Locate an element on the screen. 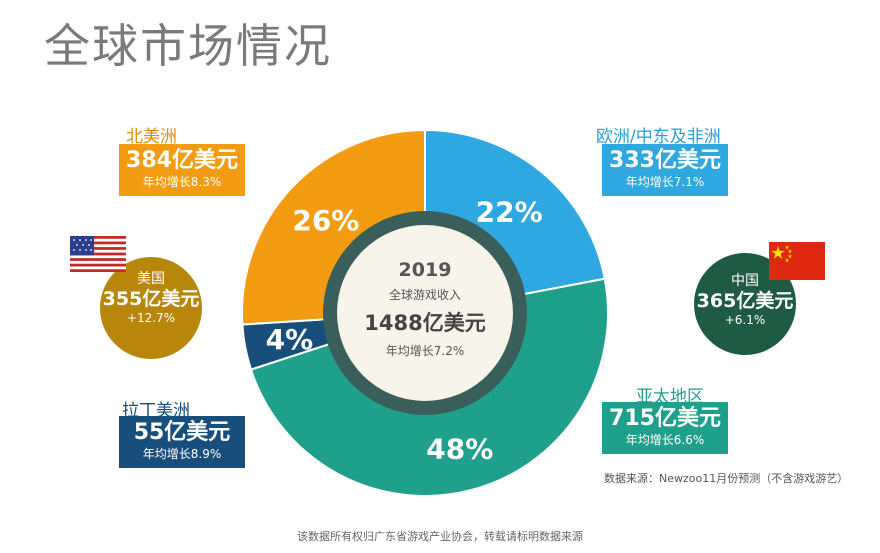  region-box-north-america: 384亿美元 年均增长8.3% is located at coordinates (182, 170).